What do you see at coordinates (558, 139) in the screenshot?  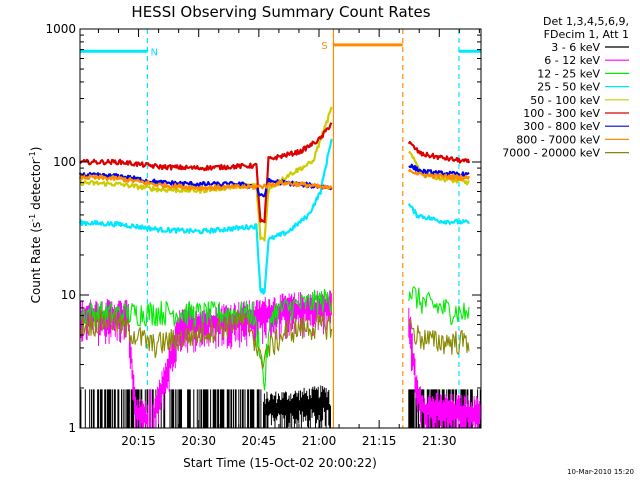 I see `legend-label-800-7000-kev: 800 - 7000 keV` at bounding box center [558, 139].